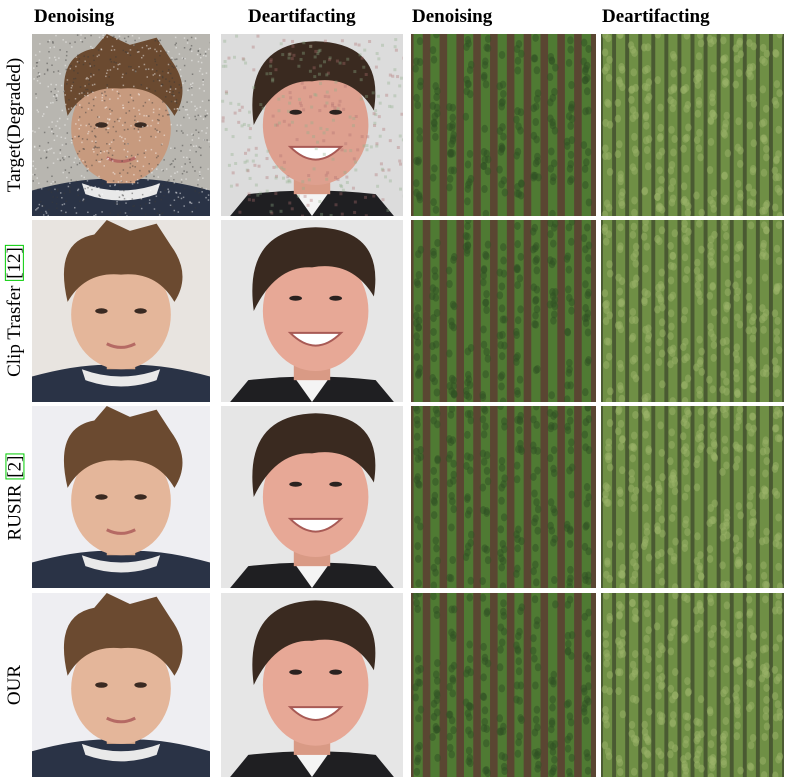  I want to click on image-cell-r4-c4, so click(692, 685).